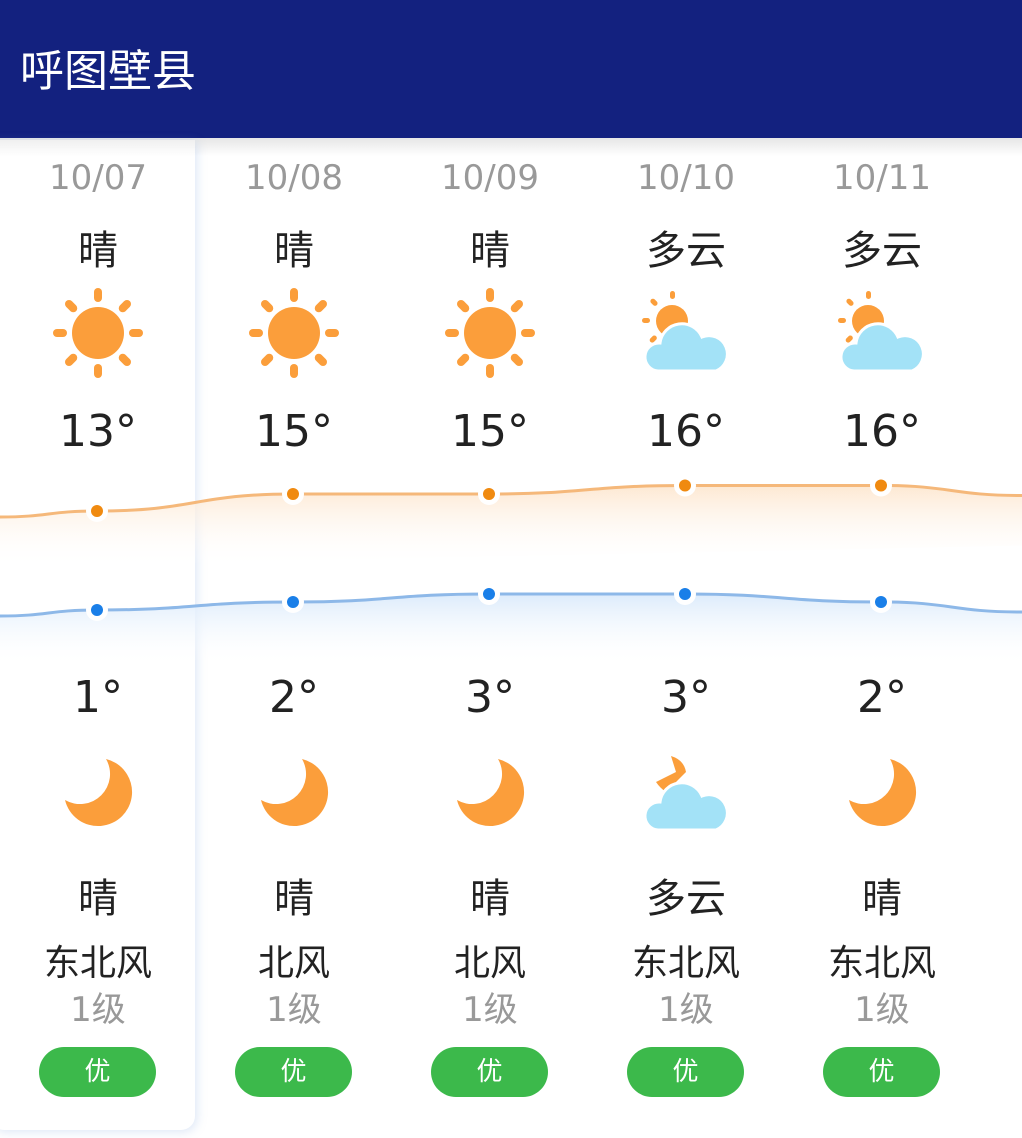 Image resolution: width=1022 pixels, height=1138 pixels. I want to click on high-temp-area, so click(511, 526).